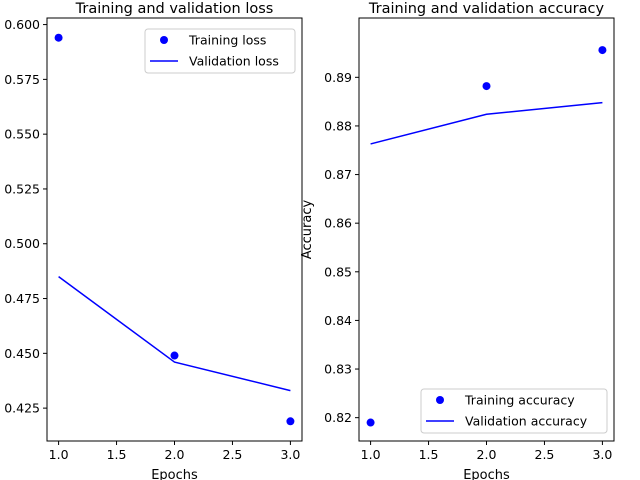  What do you see at coordinates (22, 79) in the screenshot?
I see `y-tick-label: 0.575` at bounding box center [22, 79].